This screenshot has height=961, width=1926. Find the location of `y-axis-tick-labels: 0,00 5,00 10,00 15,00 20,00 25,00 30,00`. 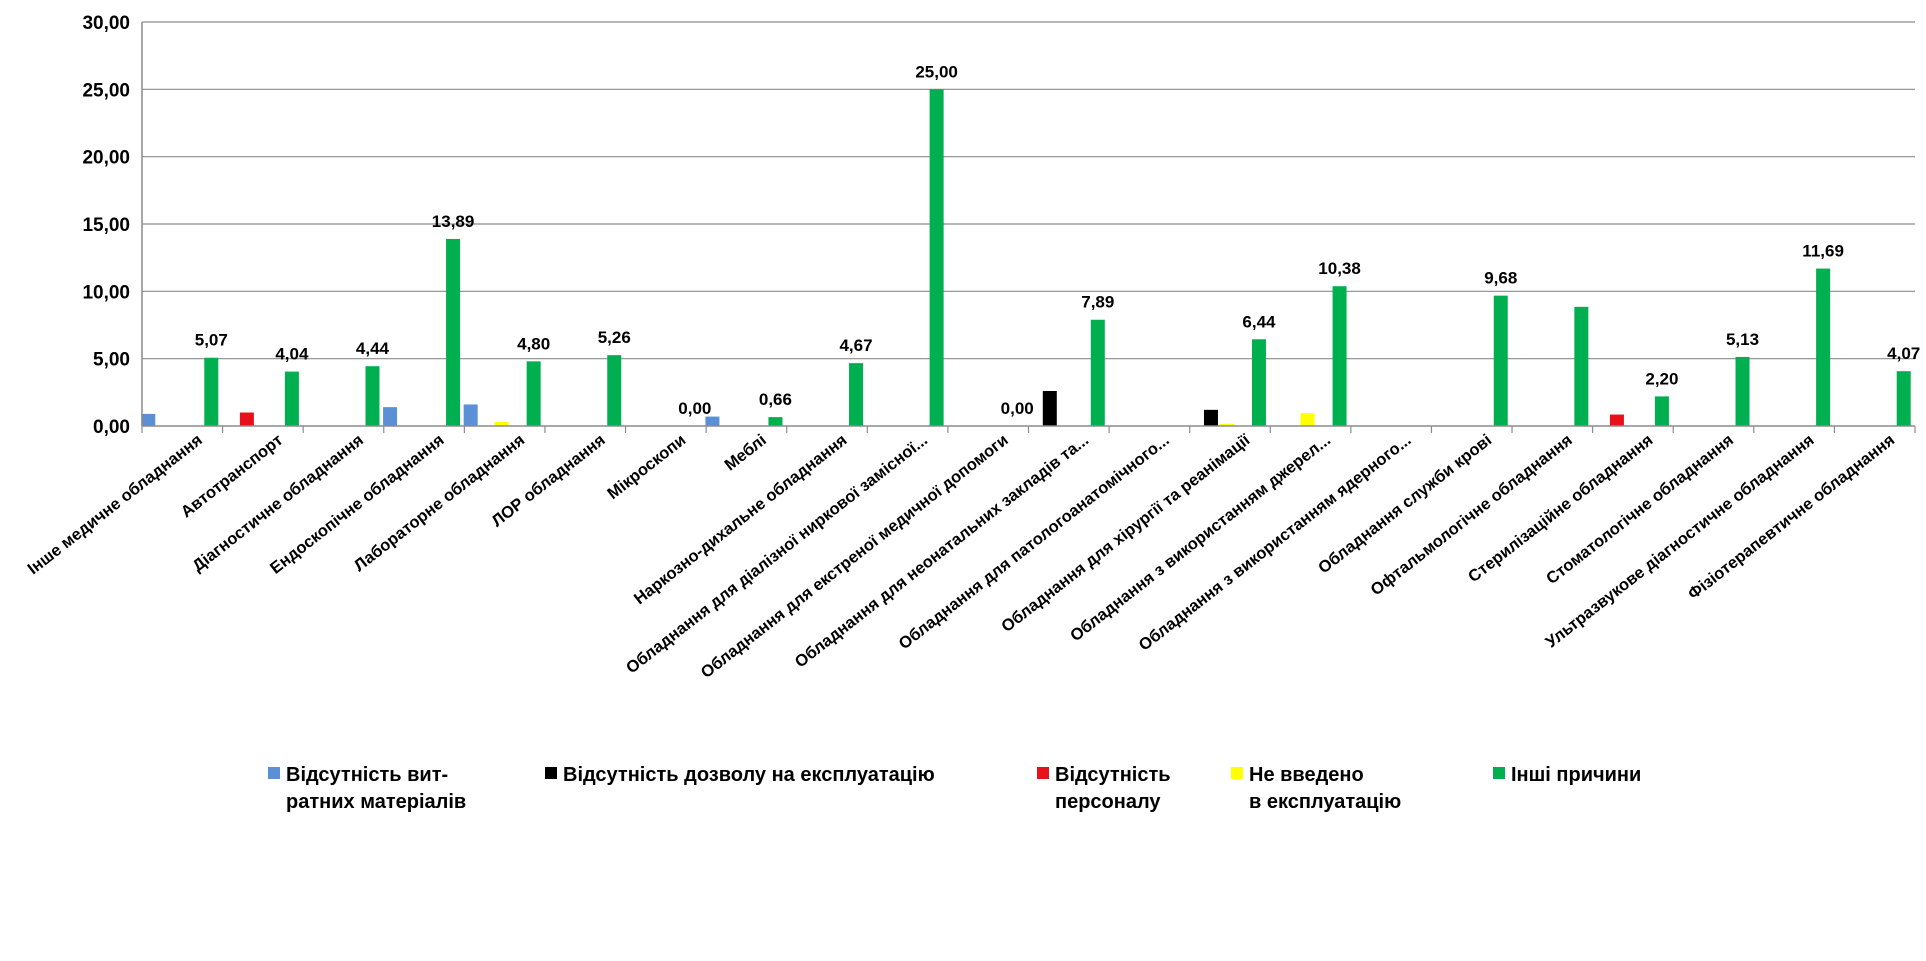

y-axis-tick-labels: 0,00 5,00 10,00 15,00 20,00 25,00 30,00 is located at coordinates (106, 225).